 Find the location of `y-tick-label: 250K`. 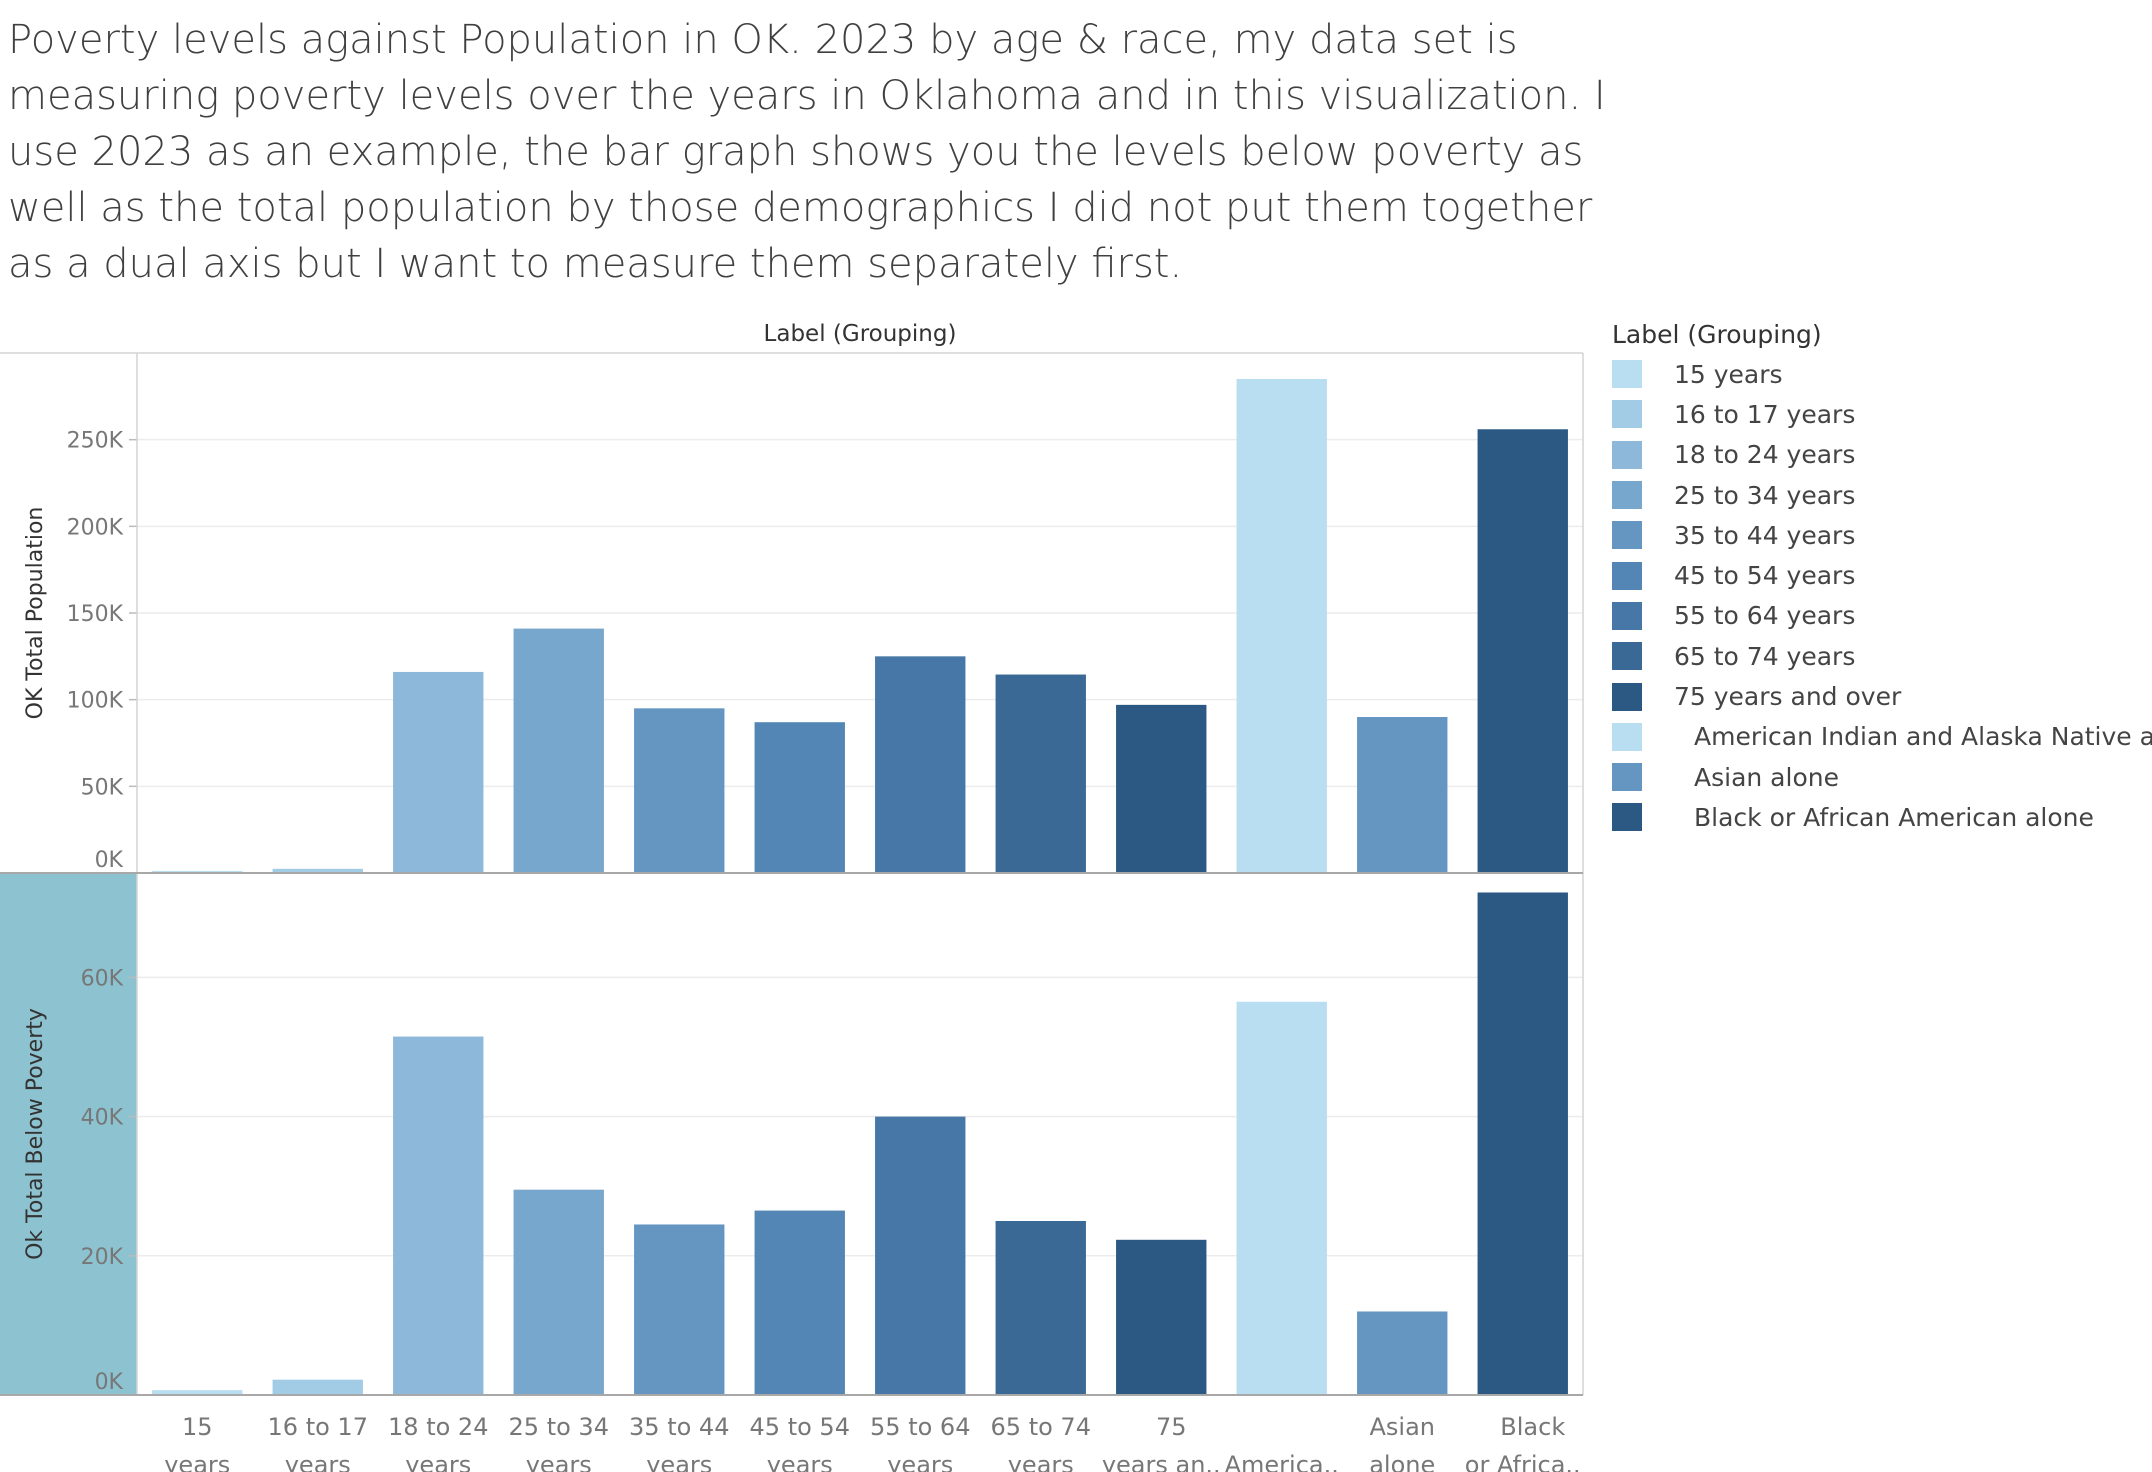

y-tick-label: 250K is located at coordinates (95, 441).